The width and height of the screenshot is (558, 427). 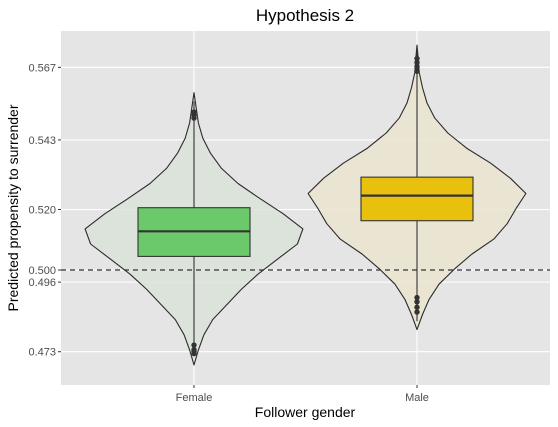 I want to click on y-tick-label: 0.567, so click(x=42, y=68).